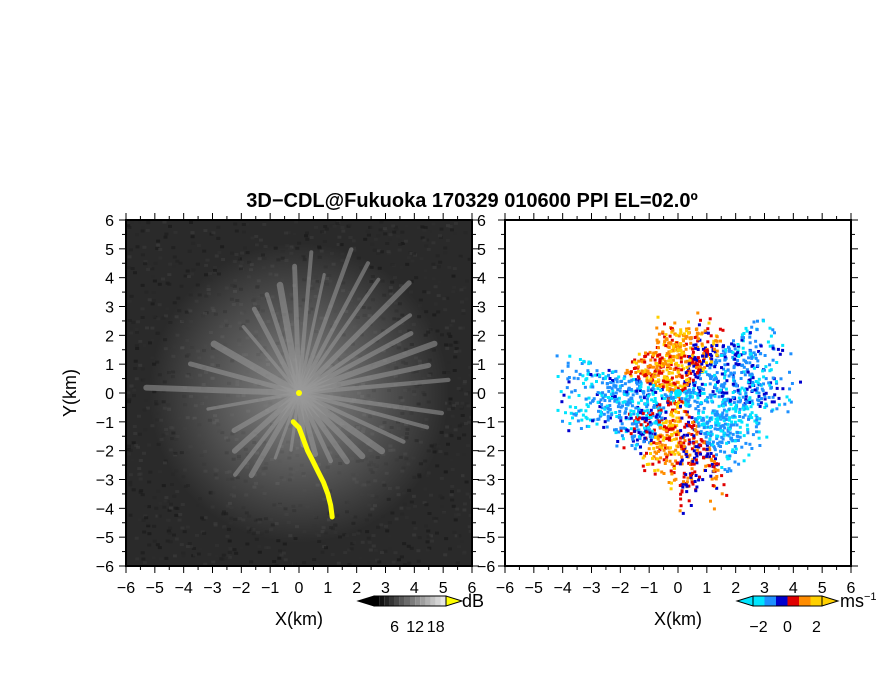 The width and height of the screenshot is (880, 685). What do you see at coordinates (327, 588) in the screenshot?
I see `x-tick-label: 1` at bounding box center [327, 588].